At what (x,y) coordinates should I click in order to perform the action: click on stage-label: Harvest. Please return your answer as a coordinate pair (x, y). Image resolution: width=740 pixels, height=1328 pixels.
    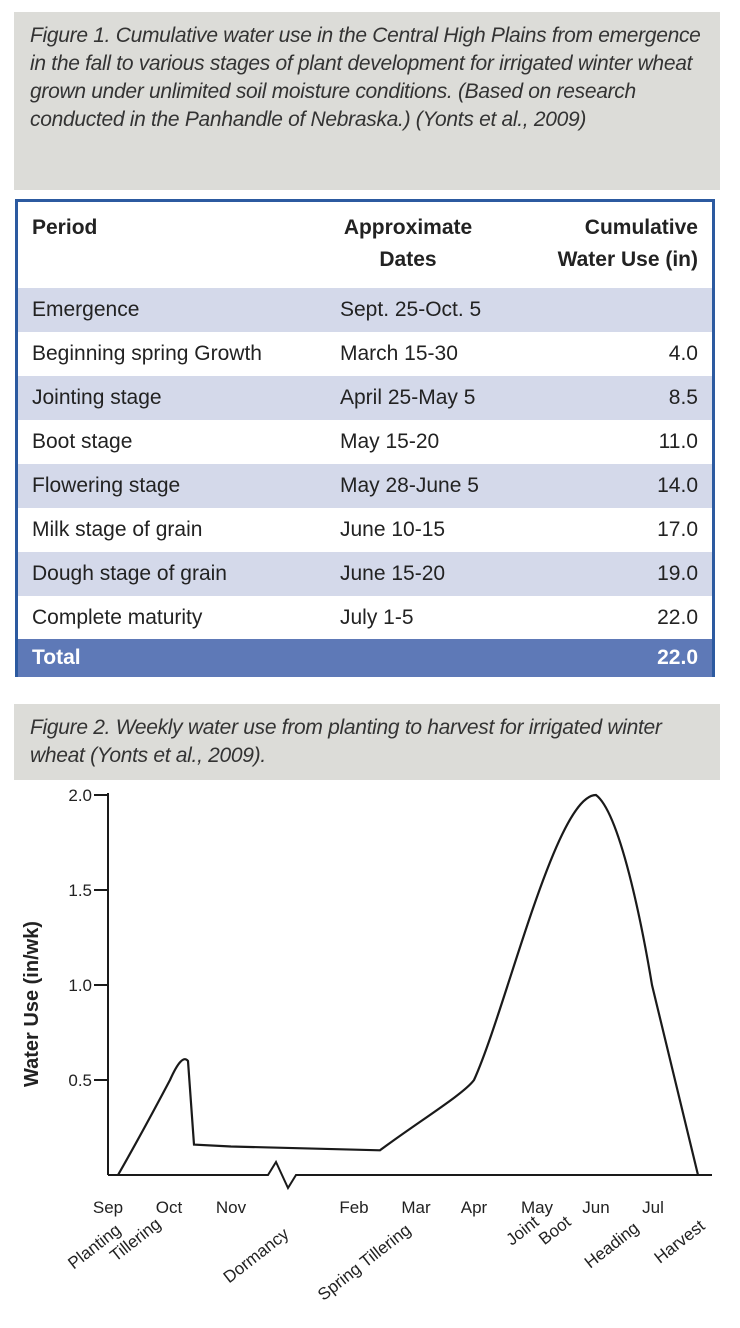
    Looking at the image, I should click on (680, 1241).